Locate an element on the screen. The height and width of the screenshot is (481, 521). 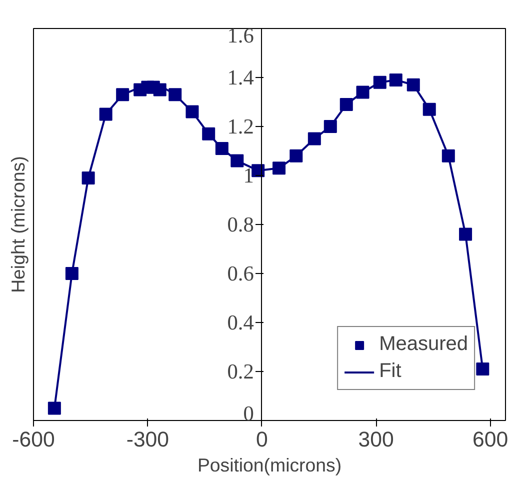
x-axis-title: Position(microns) is located at coordinates (269, 465).